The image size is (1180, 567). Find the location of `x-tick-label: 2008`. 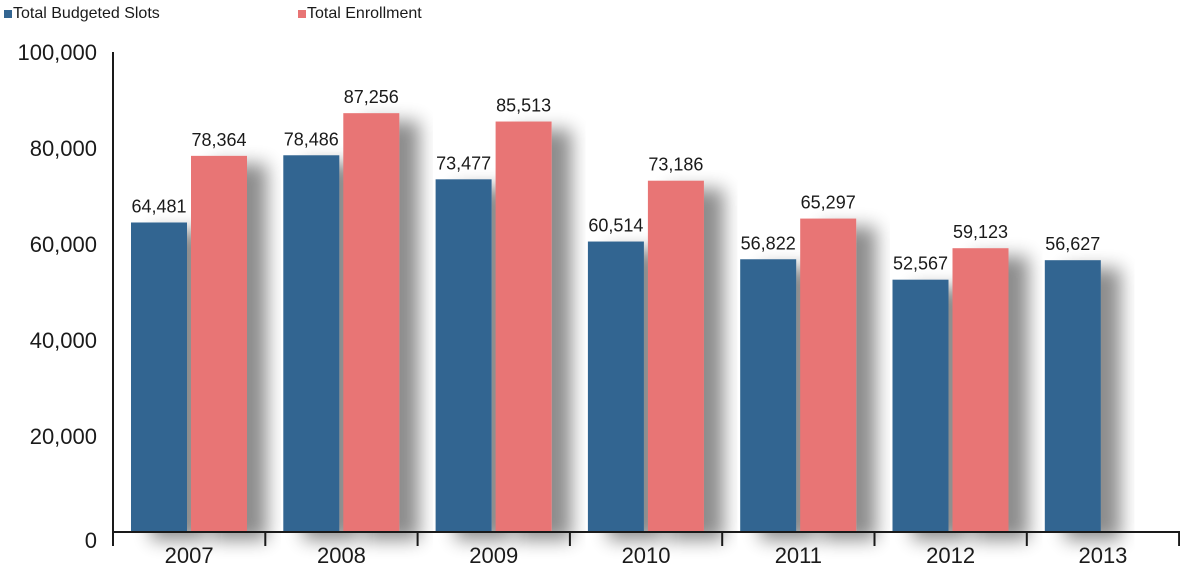

x-tick-label: 2008 is located at coordinates (341, 555).